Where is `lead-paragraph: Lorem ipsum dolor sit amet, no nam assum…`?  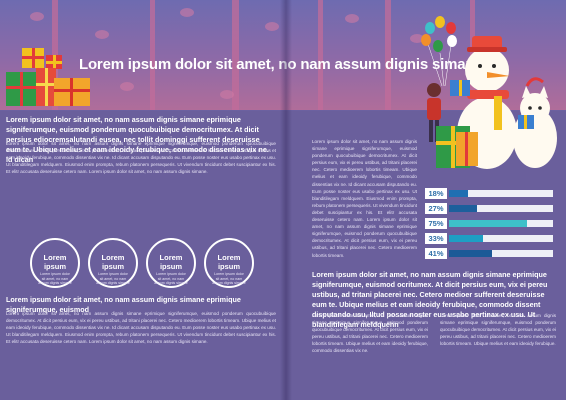 lead-paragraph: Lorem ipsum dolor sit amet, no nam assum… is located at coordinates (137, 139).